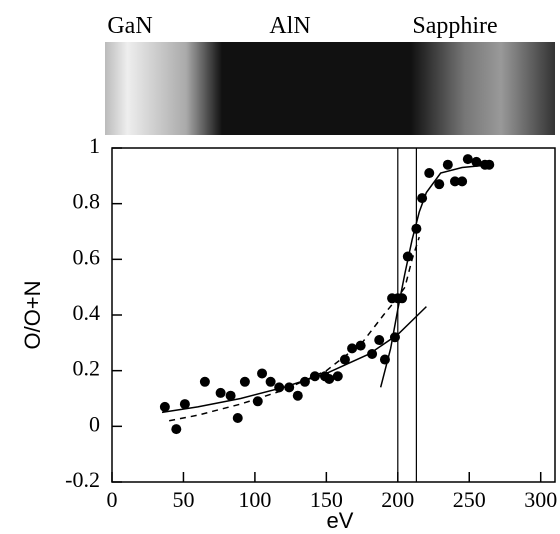  What do you see at coordinates (82, 479) in the screenshot?
I see `y-tick-label: -0.2` at bounding box center [82, 479].